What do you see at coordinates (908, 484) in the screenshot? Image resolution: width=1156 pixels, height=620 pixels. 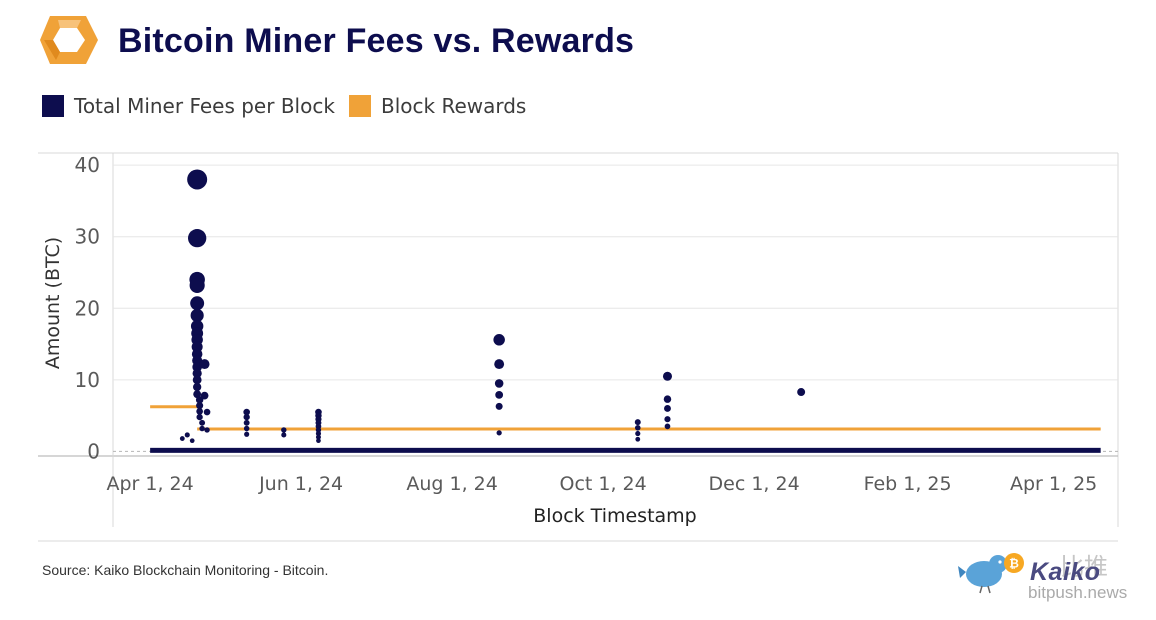 I see `x-tick-label: Feb 1, 25` at bounding box center [908, 484].